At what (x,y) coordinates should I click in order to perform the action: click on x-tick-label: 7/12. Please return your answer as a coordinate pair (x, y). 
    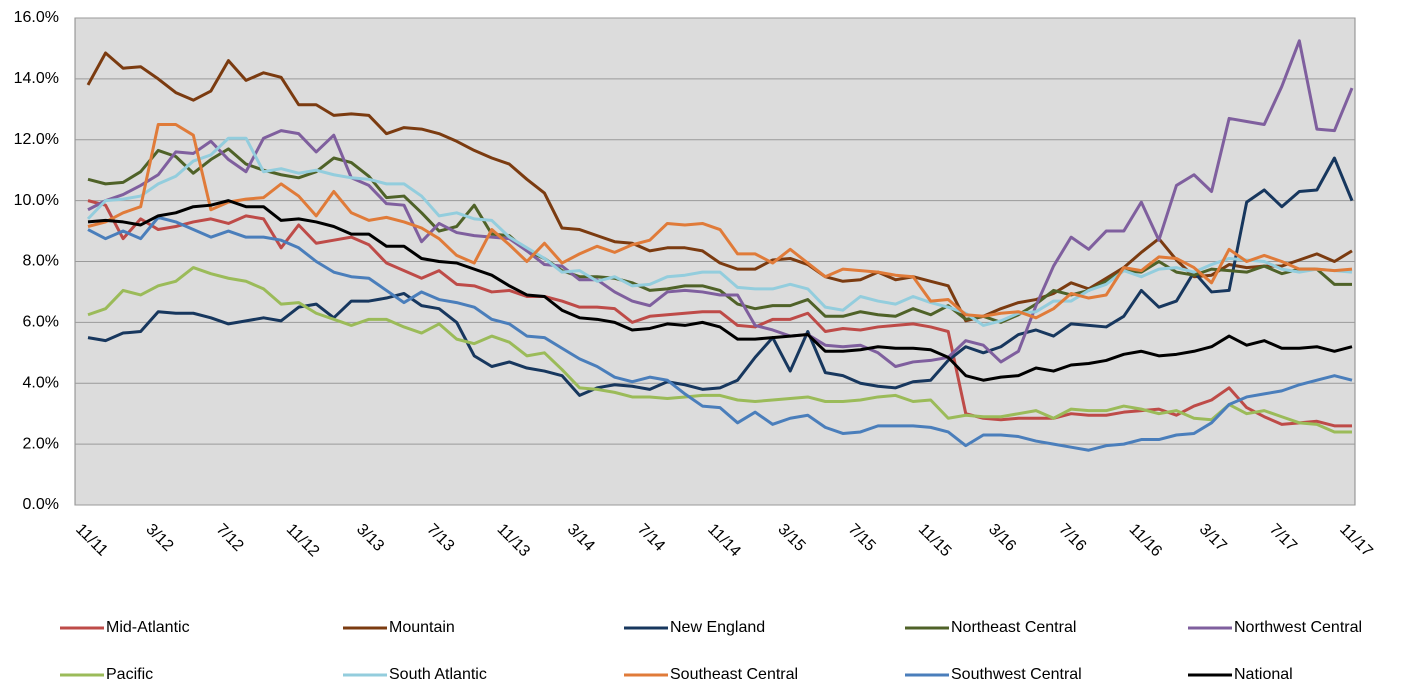
    Looking at the image, I should click on (230, 538).